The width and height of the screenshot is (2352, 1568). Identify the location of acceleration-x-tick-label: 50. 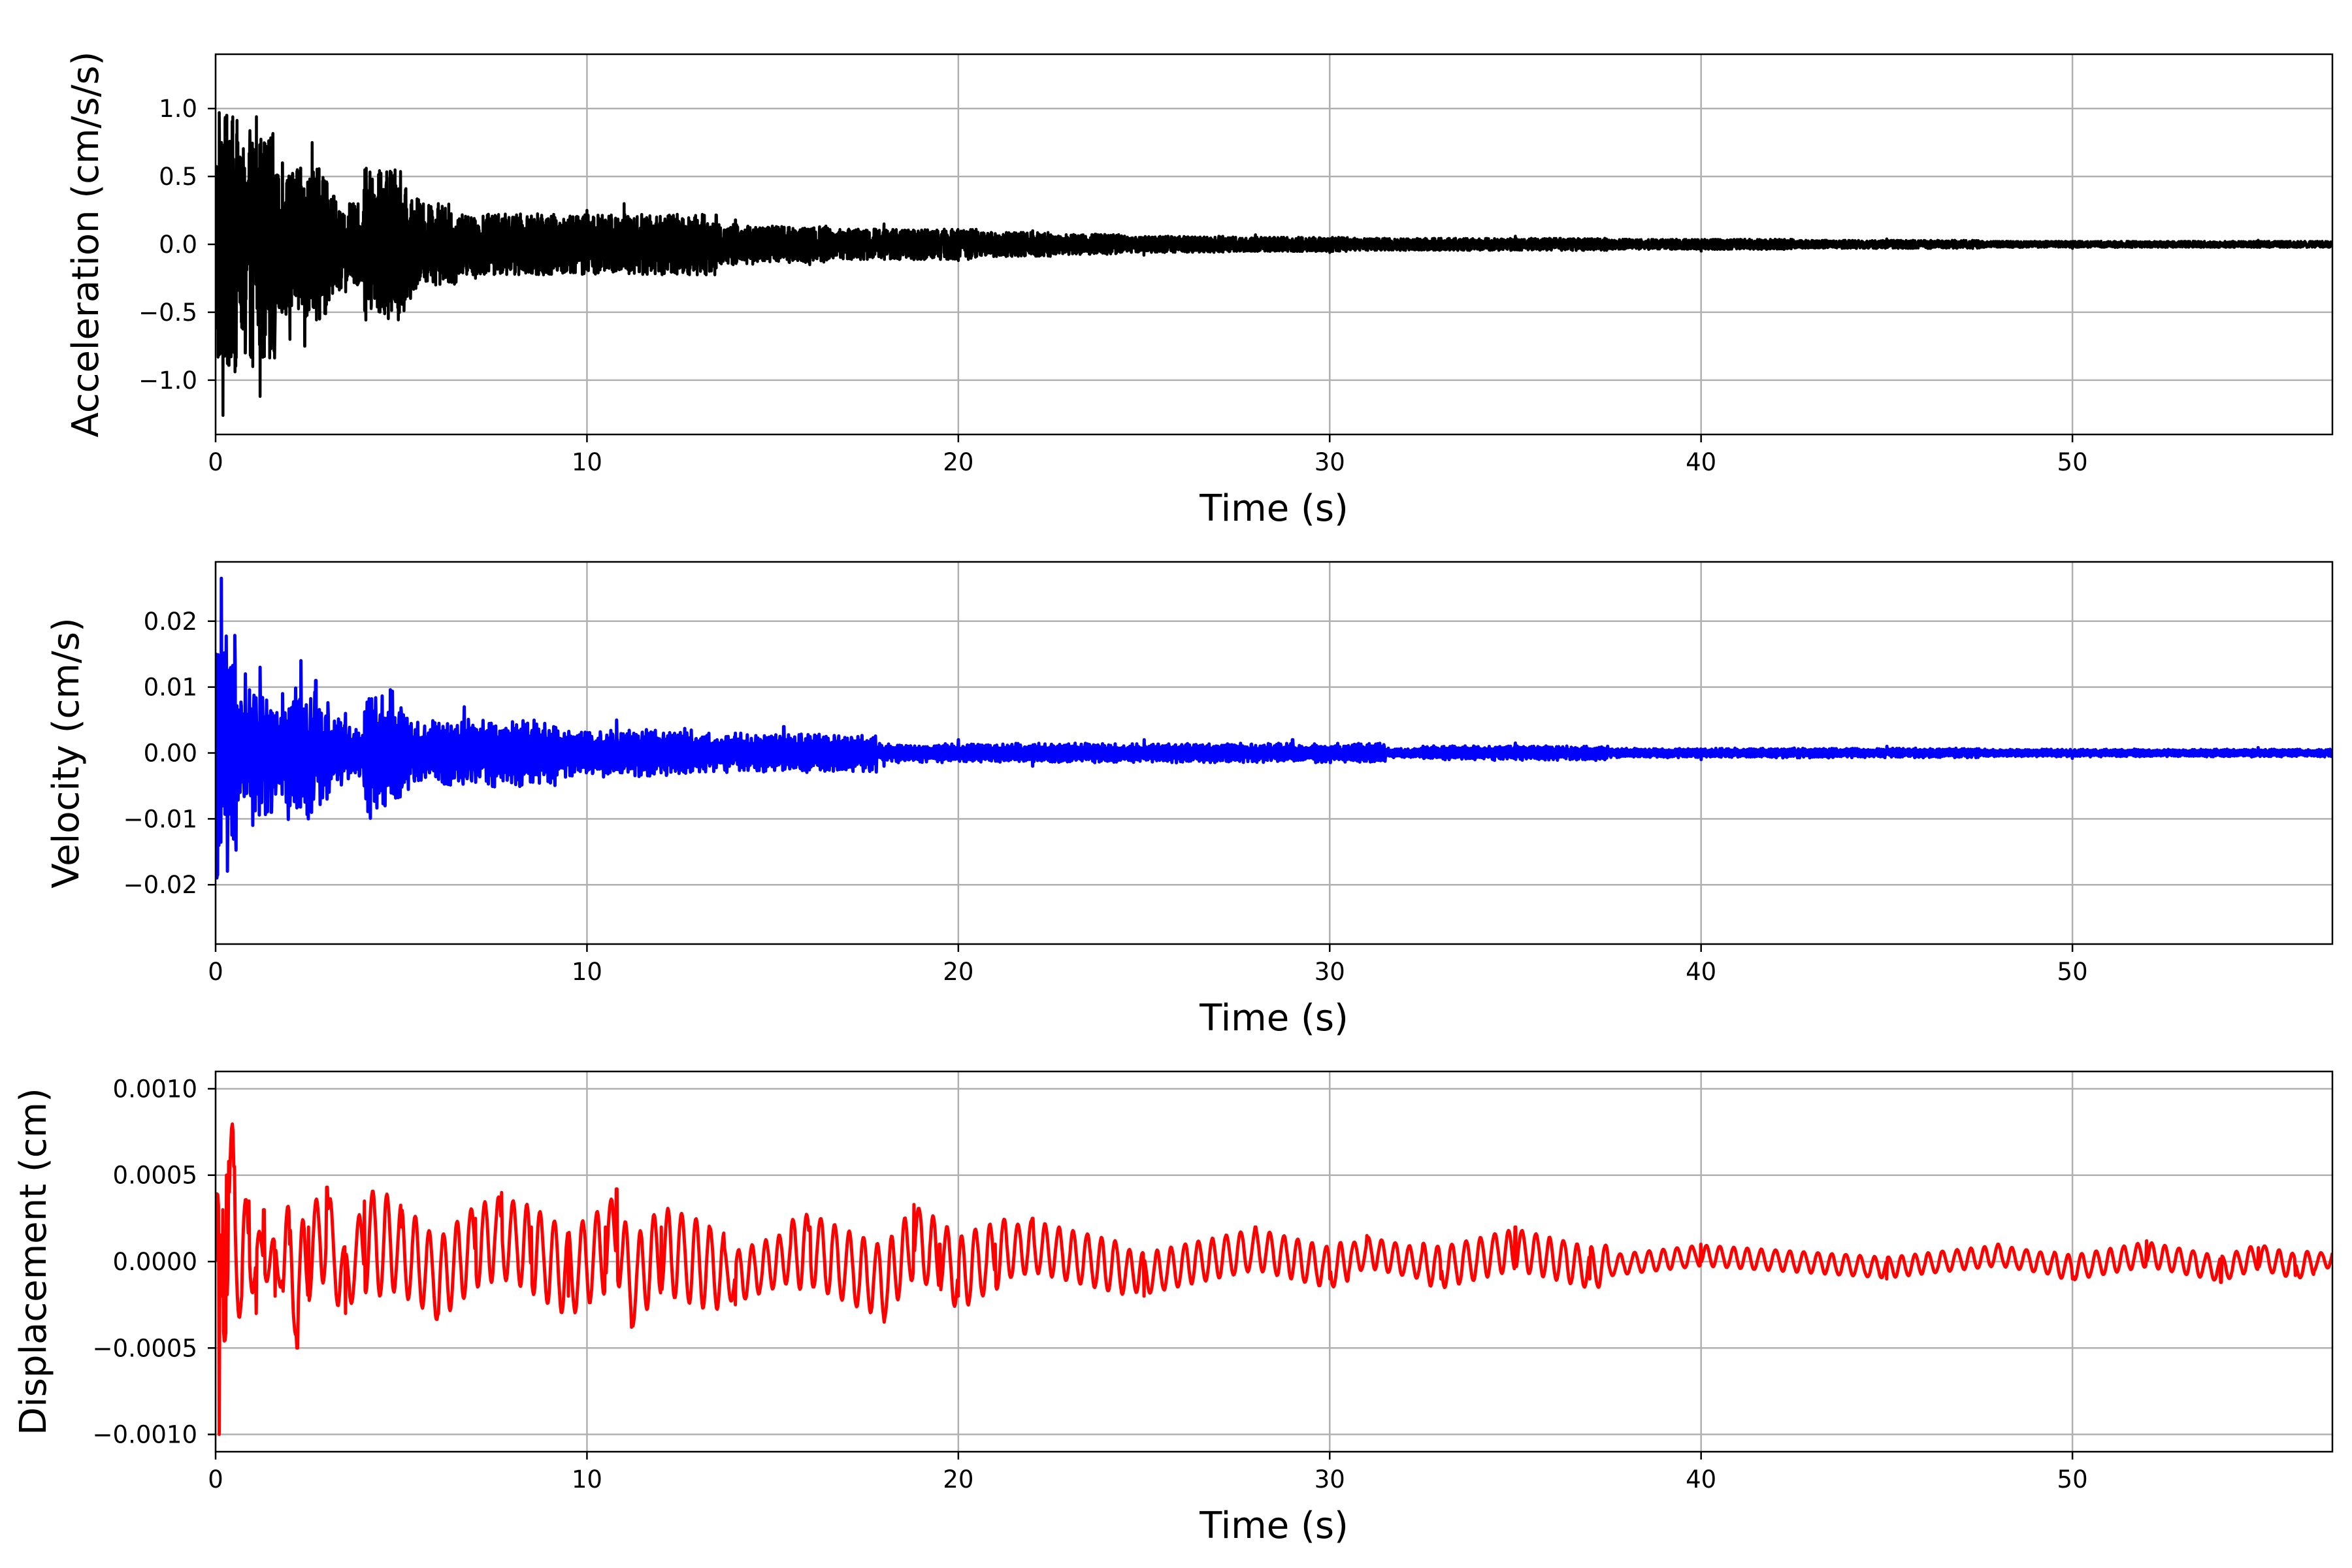
(2072, 462).